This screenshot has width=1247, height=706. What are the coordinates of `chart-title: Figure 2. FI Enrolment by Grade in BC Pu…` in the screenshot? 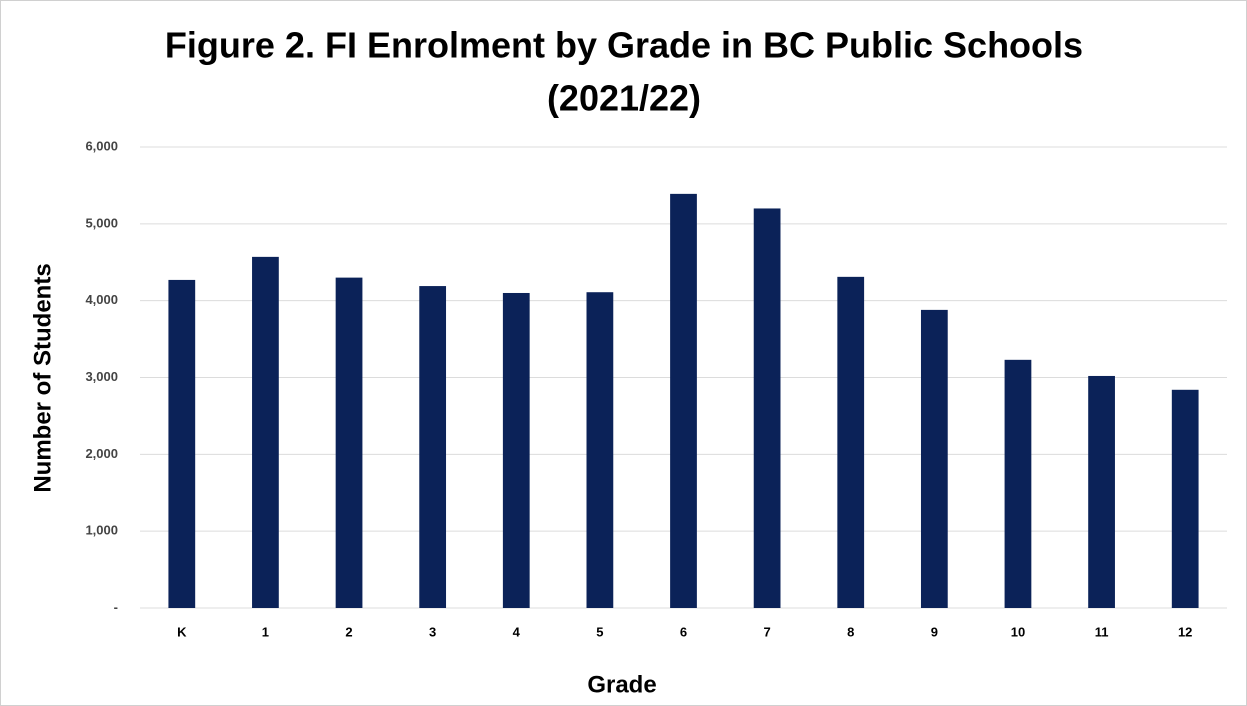 It's located at (624, 45).